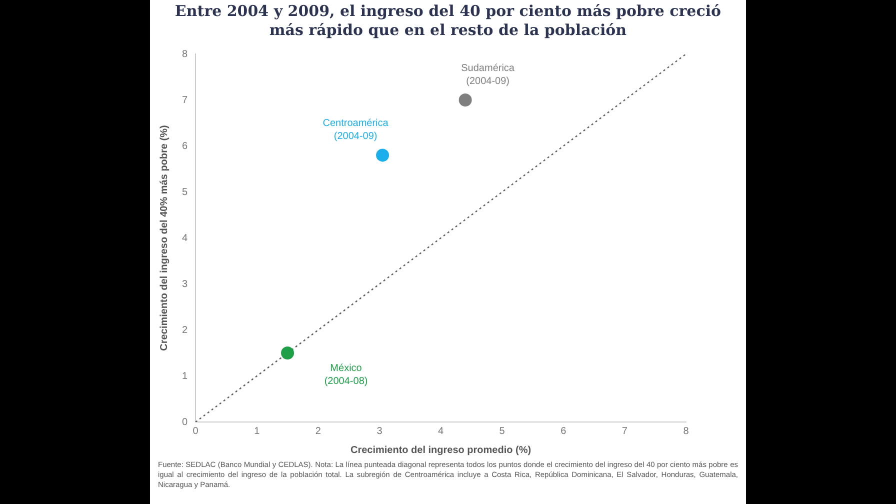 The width and height of the screenshot is (896, 504). Describe the element at coordinates (185, 330) in the screenshot. I see `y-tick-label: 2` at that location.